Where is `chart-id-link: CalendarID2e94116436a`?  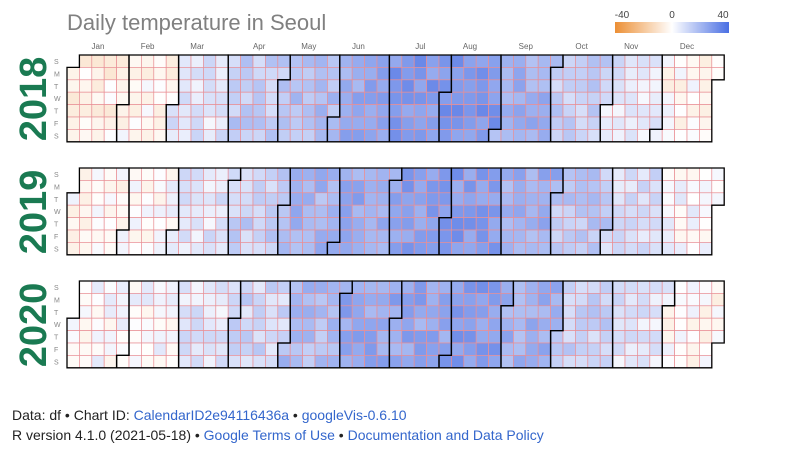
chart-id-link: CalendarID2e94116436a is located at coordinates (211, 415).